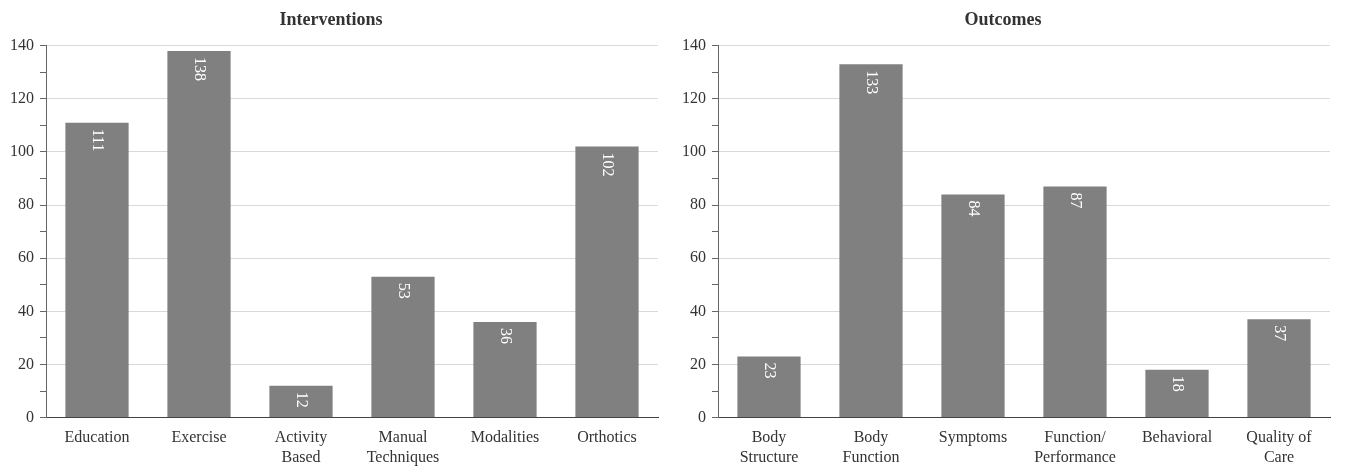 The image size is (1345, 474). Describe the element at coordinates (403, 447) in the screenshot. I see `x-tick-label: Manual Techniques` at that location.